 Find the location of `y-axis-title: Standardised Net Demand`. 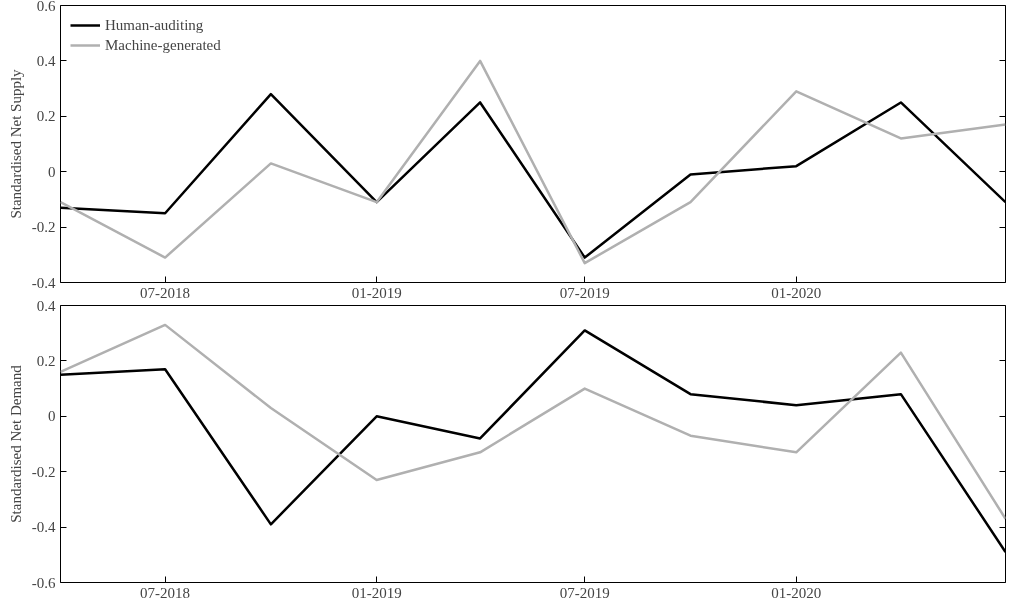

y-axis-title: Standardised Net Demand is located at coordinates (15, 443).